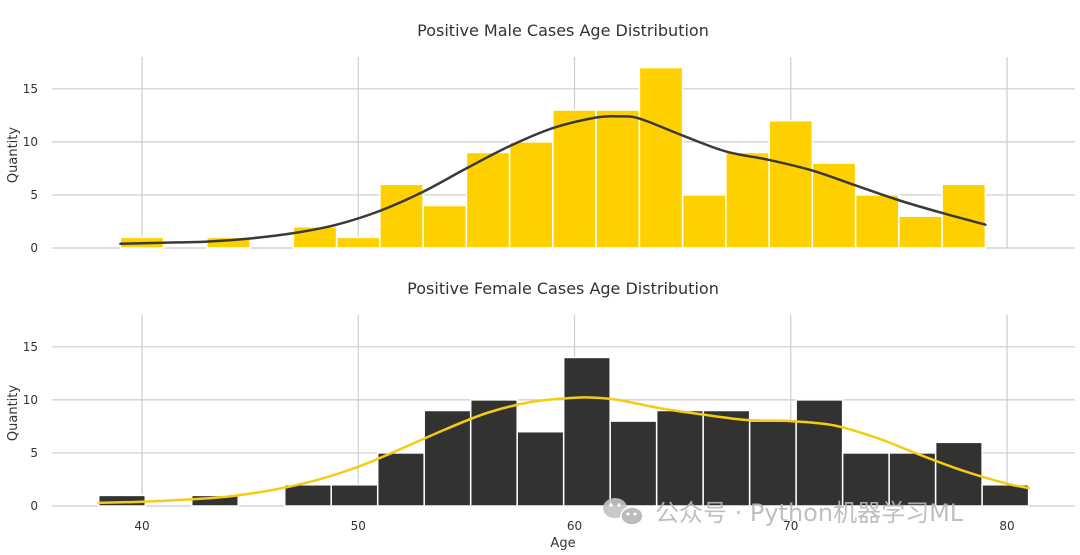  Describe the element at coordinates (562, 543) in the screenshot. I see `x-axis-label: Age` at that location.